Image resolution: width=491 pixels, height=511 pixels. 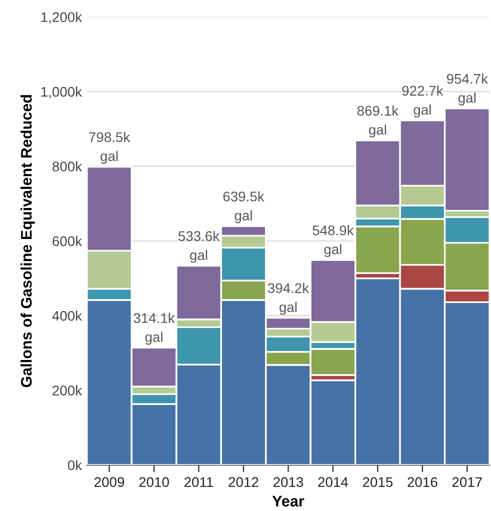 I want to click on y-tick-label: 800k, so click(x=67, y=166).